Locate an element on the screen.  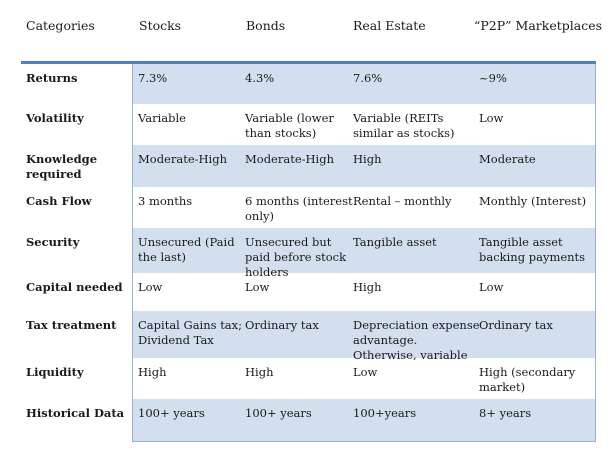
table-row-capital-needed: Capital needed Low Low High Low is located at coordinates (308, 292).